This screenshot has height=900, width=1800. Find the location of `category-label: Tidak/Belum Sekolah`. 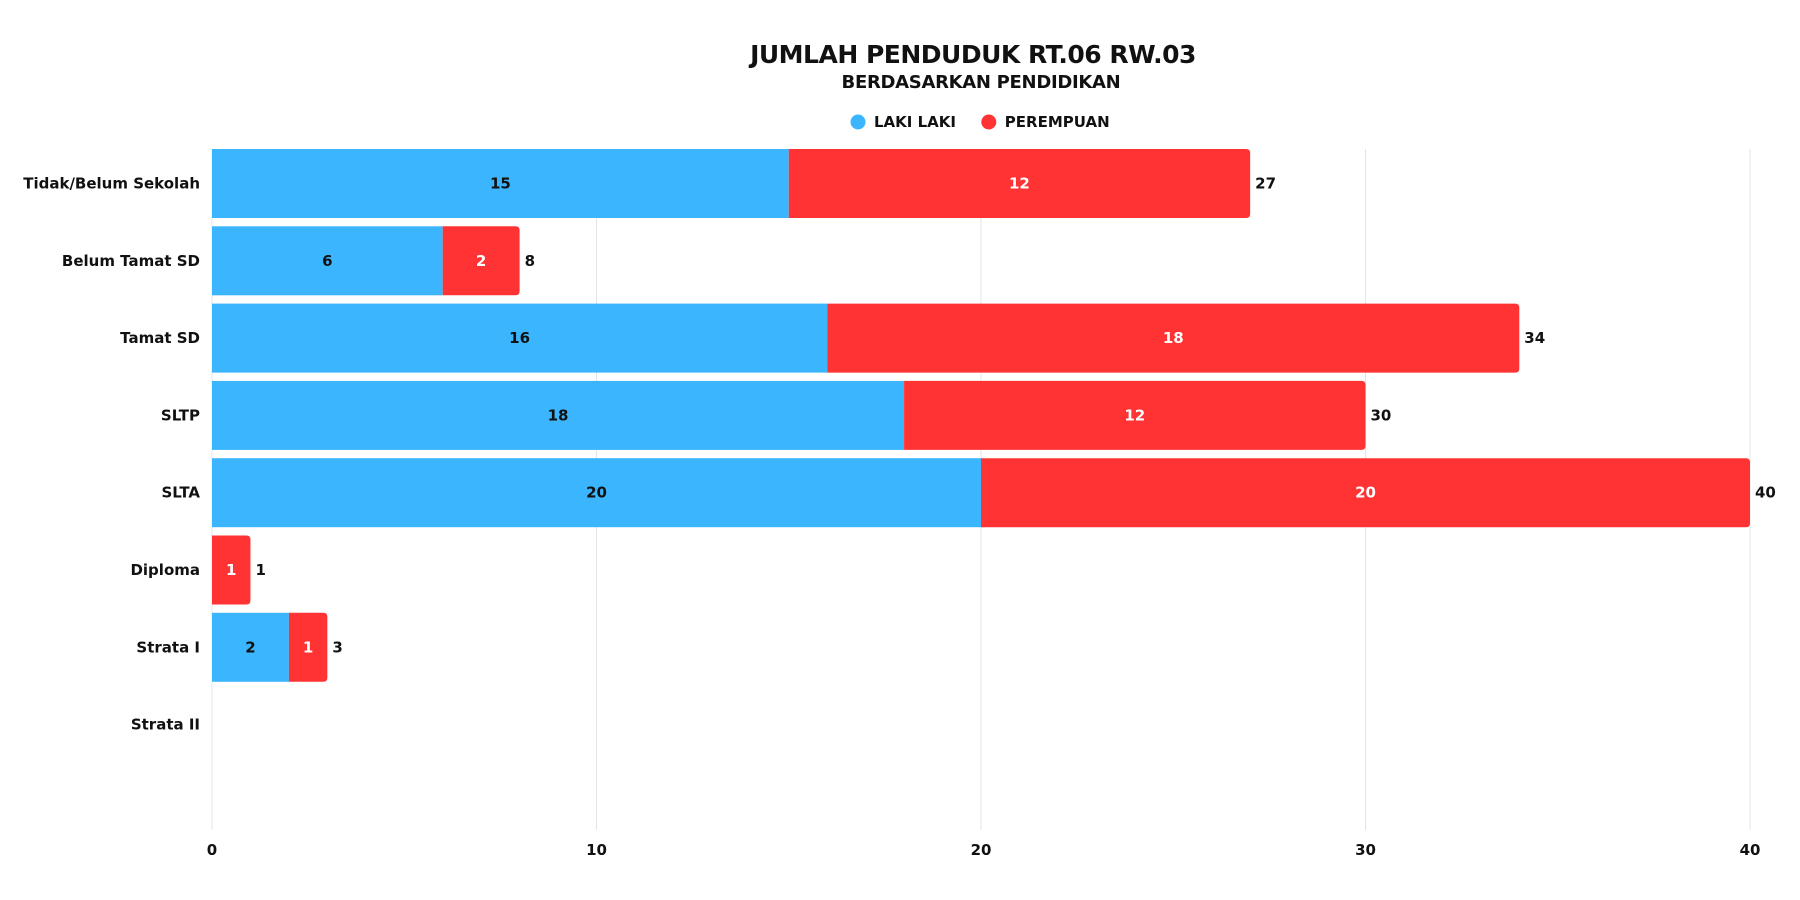

category-label: Tidak/Belum Sekolah is located at coordinates (111, 184).